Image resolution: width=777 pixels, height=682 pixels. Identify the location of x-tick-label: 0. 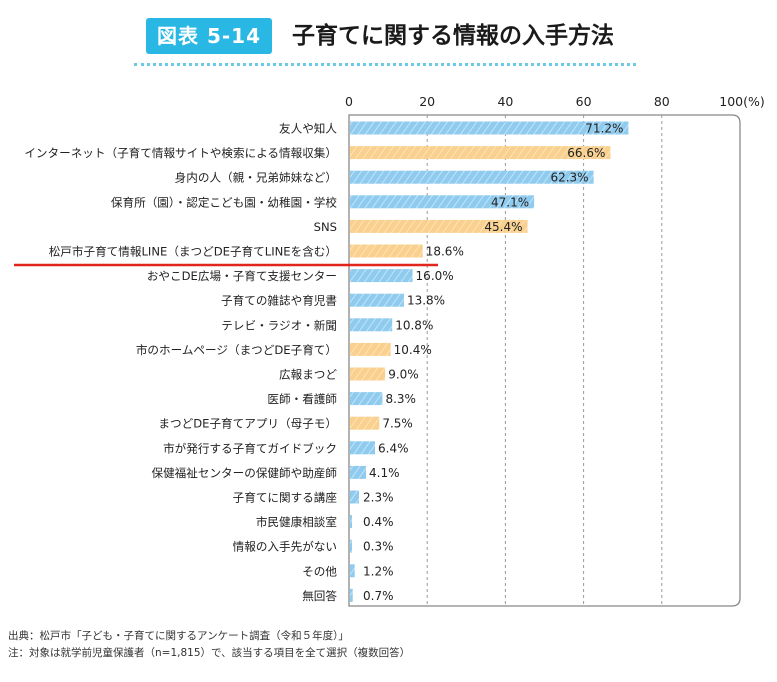
(349, 101).